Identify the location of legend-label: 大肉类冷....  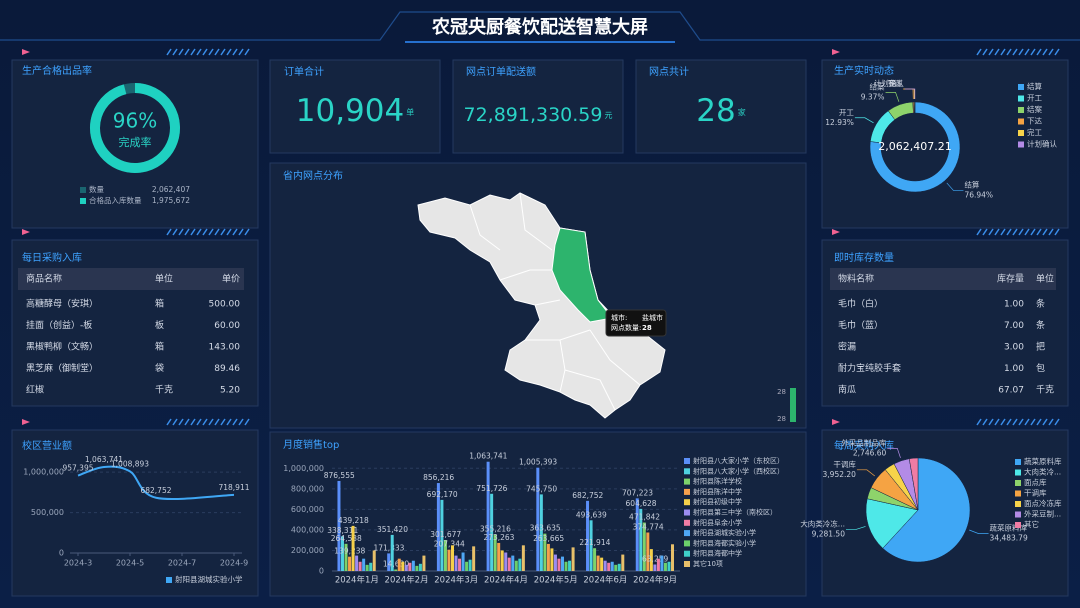
(1042, 472).